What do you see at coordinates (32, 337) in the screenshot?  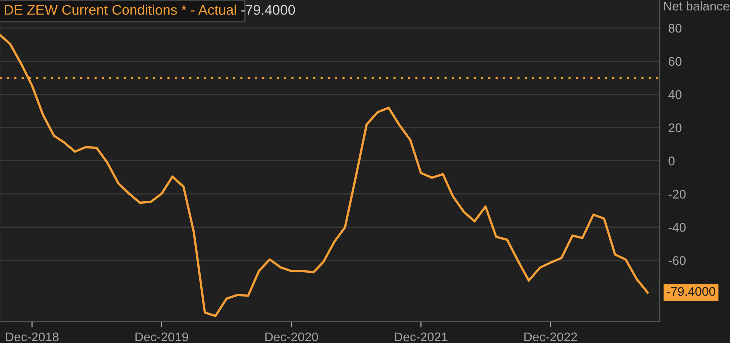 I see `x-tick-label: Dec-2018` at bounding box center [32, 337].